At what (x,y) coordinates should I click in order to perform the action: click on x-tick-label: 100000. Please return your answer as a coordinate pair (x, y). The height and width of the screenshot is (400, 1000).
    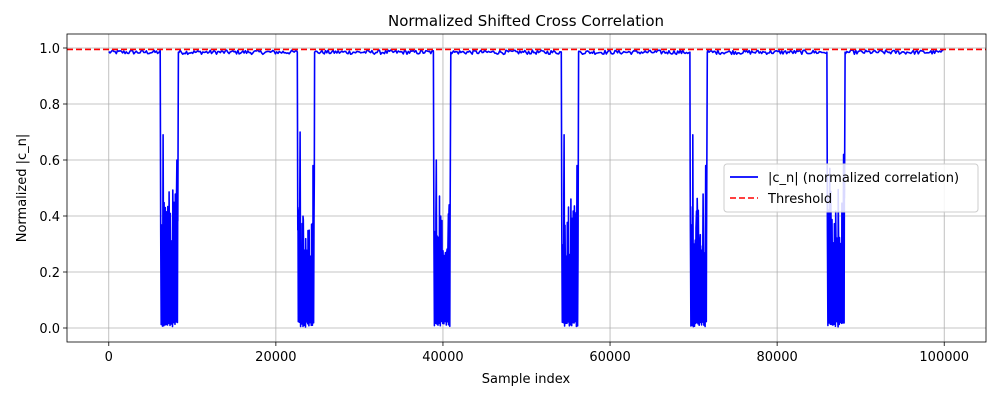
    Looking at the image, I should click on (944, 357).